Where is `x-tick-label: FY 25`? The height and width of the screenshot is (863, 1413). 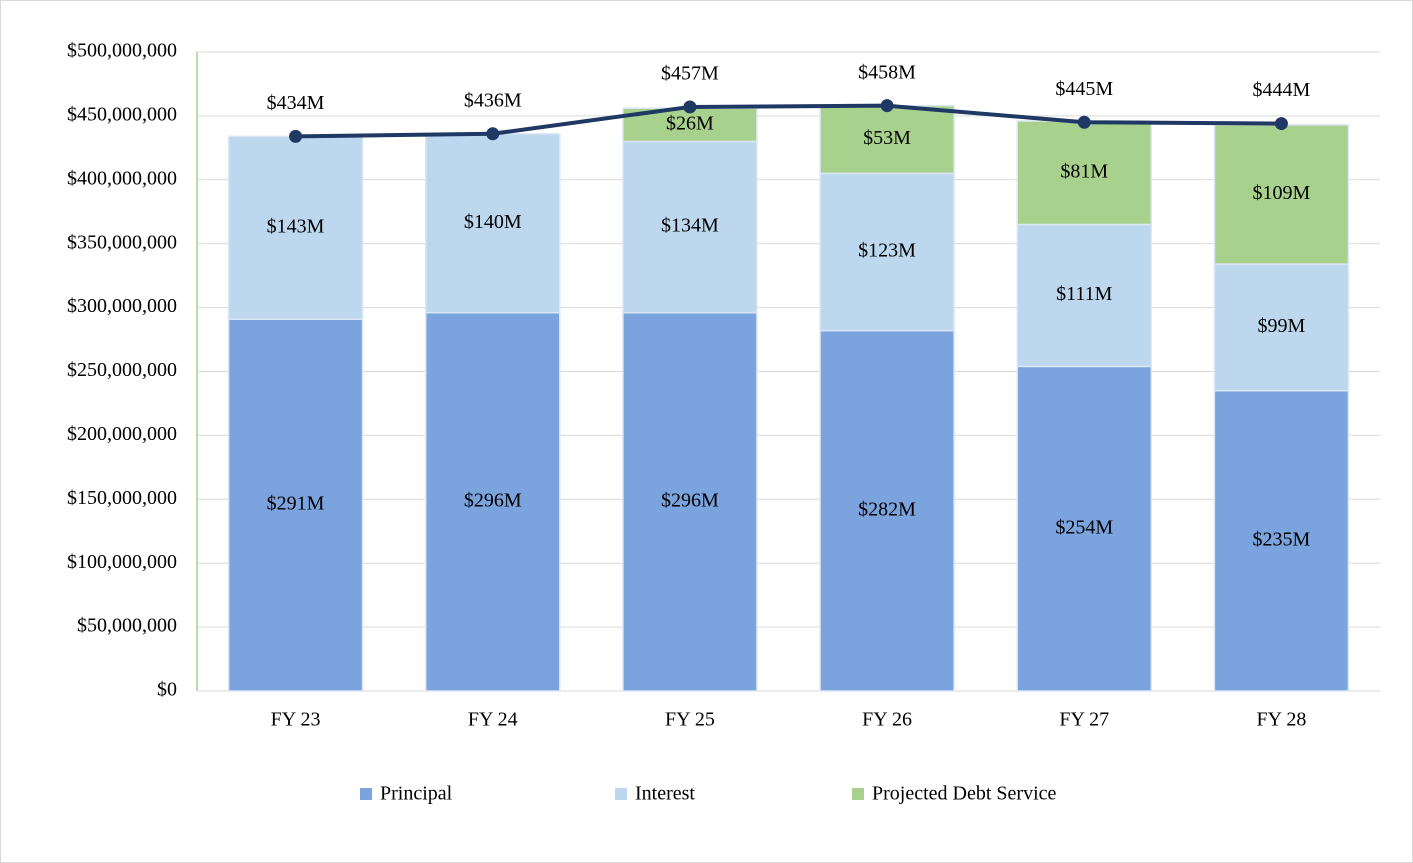 x-tick-label: FY 25 is located at coordinates (690, 720).